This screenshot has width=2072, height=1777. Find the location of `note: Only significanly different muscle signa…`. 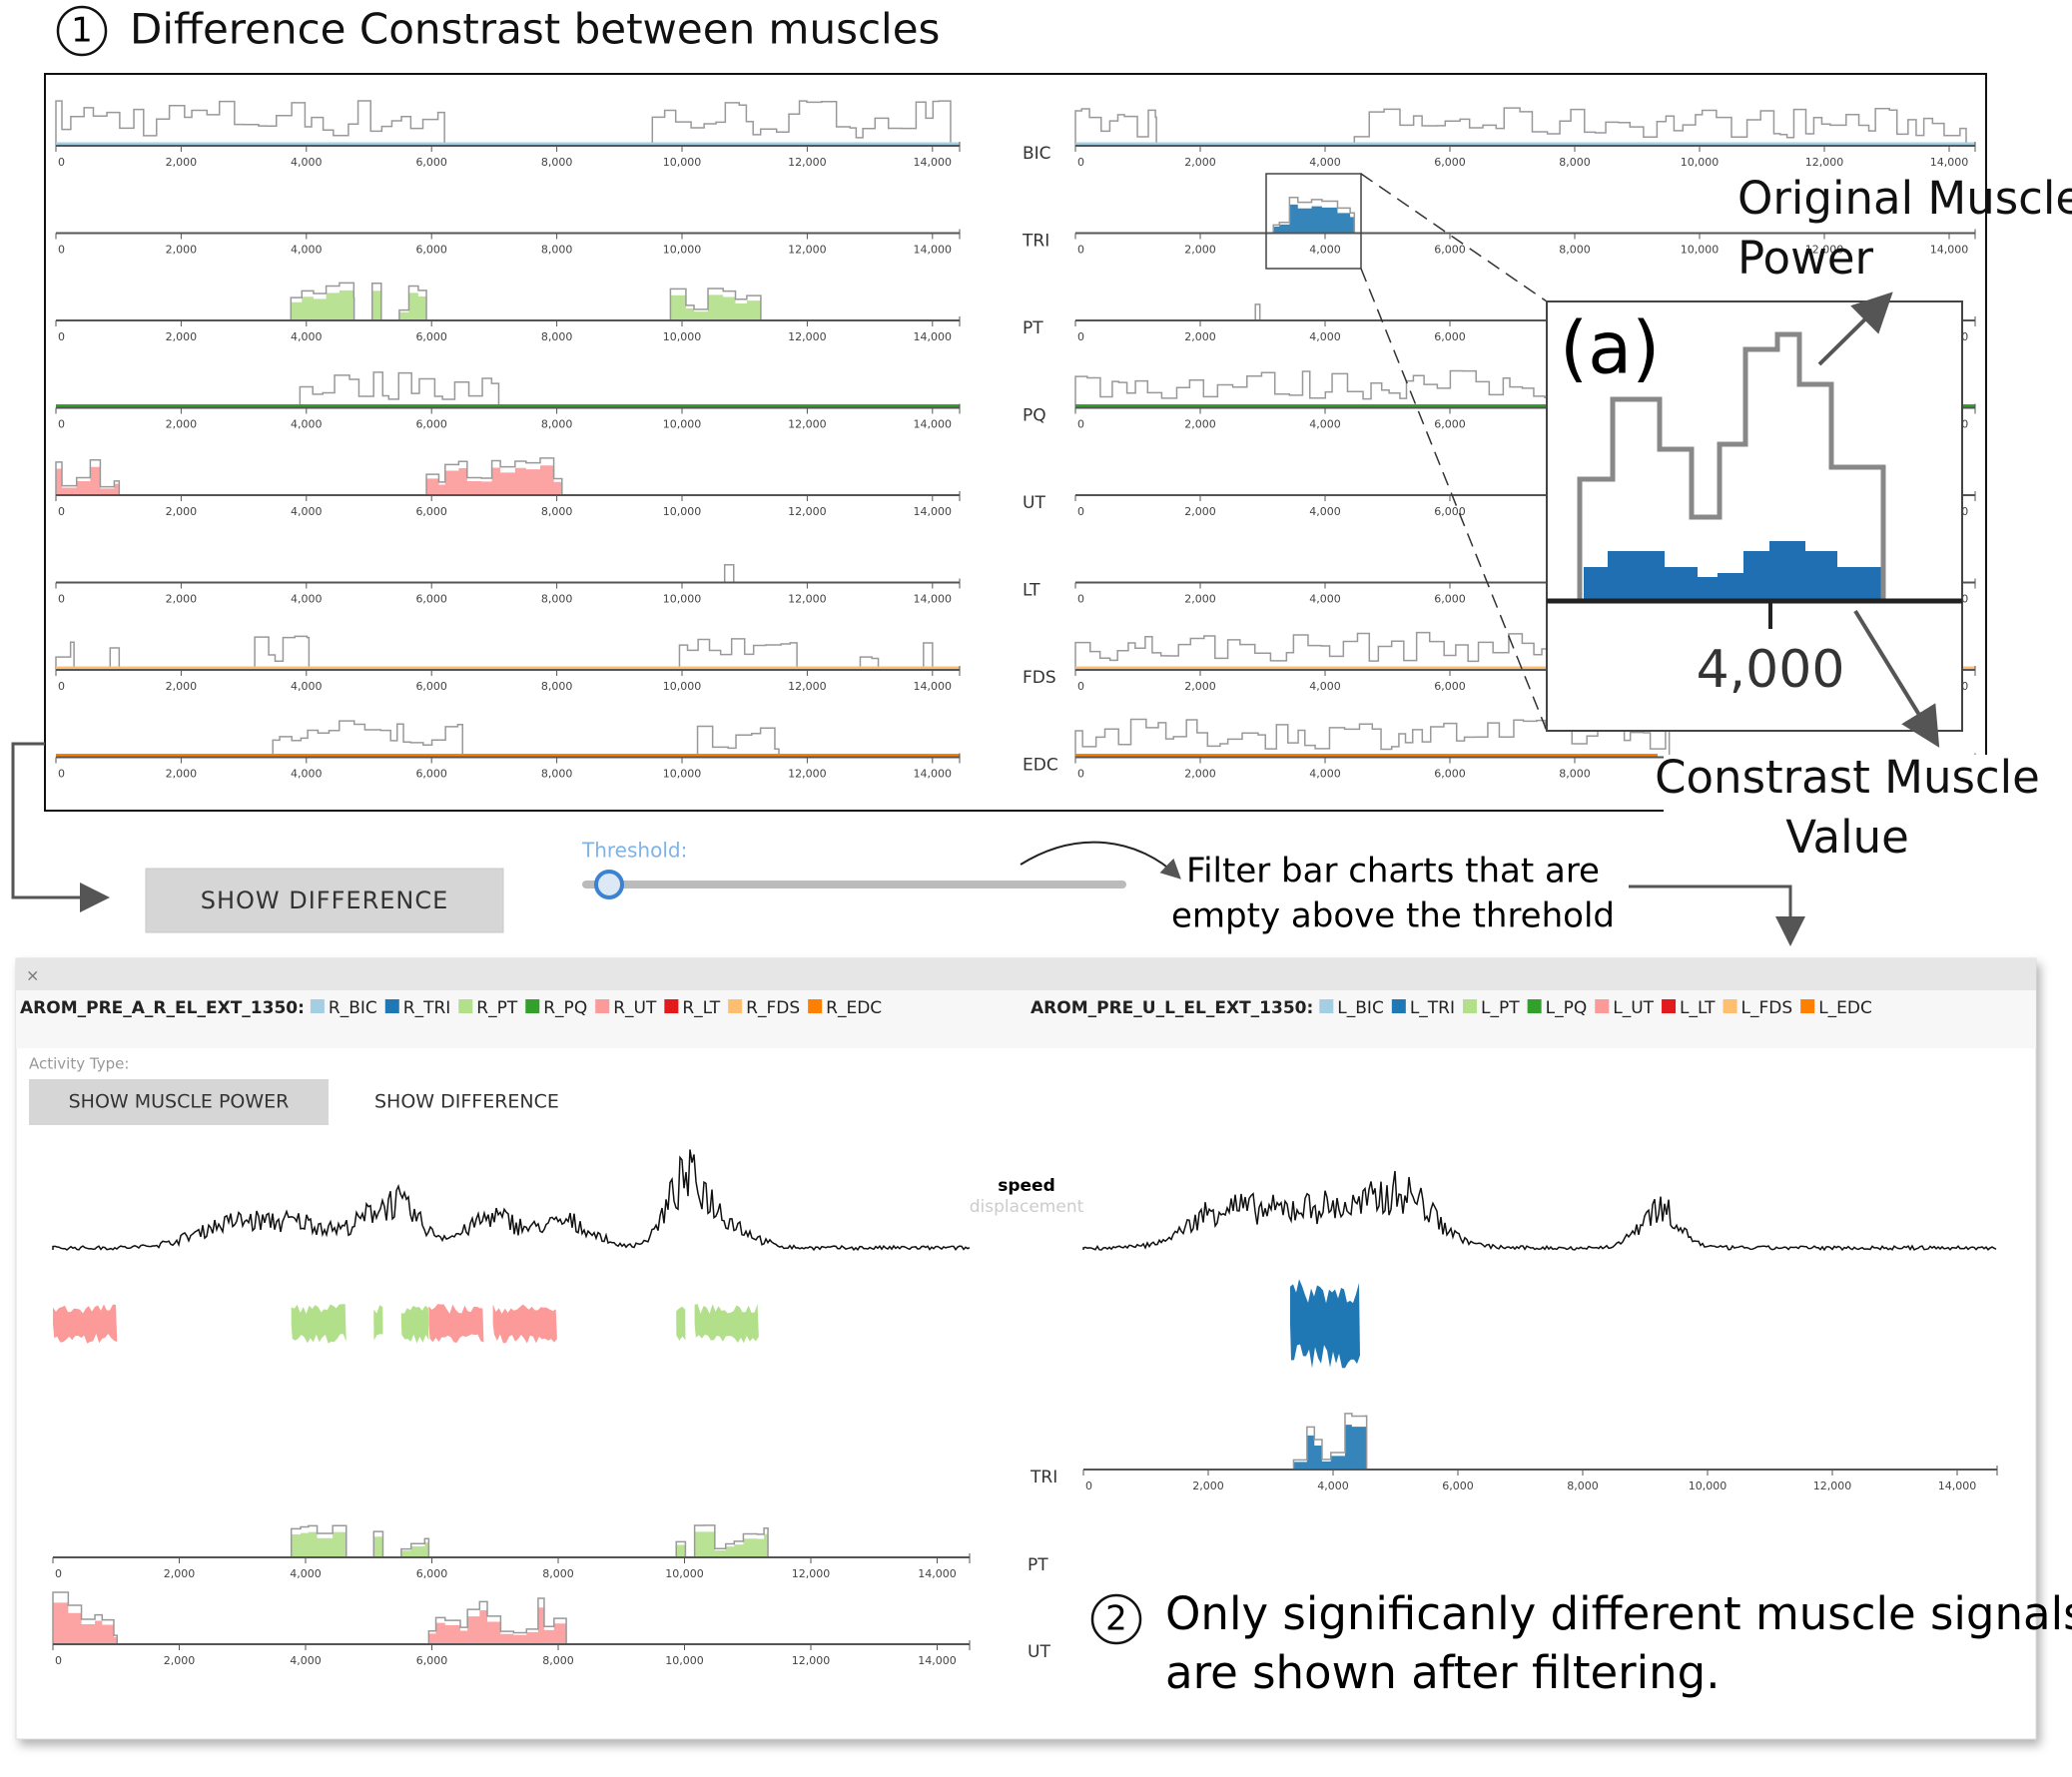

note: Only significanly different muscle signa… is located at coordinates (1618, 1613).